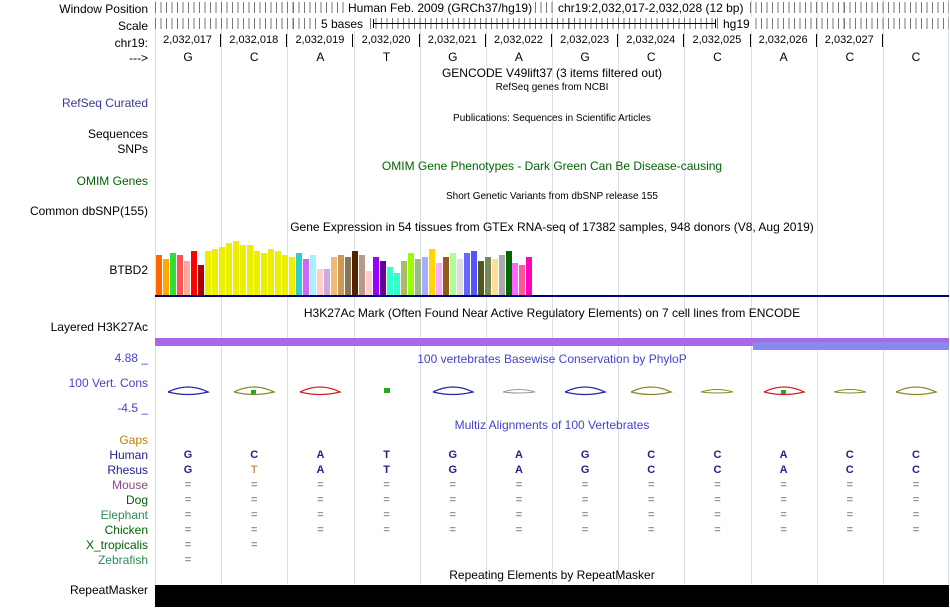  What do you see at coordinates (117, 134) in the screenshot?
I see `track-label-sequences: Sequences` at bounding box center [117, 134].